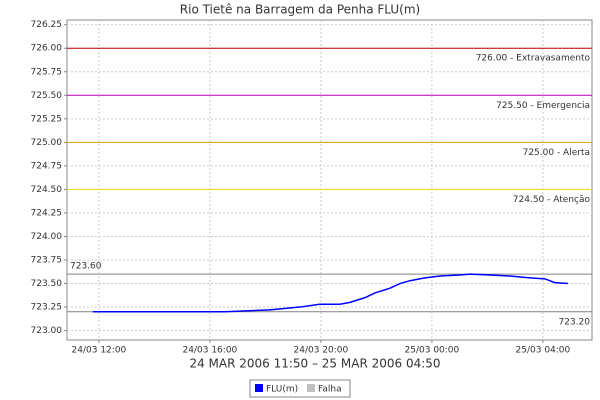  I want to click on x-tick-label: 24/03 12:00, so click(99, 351).